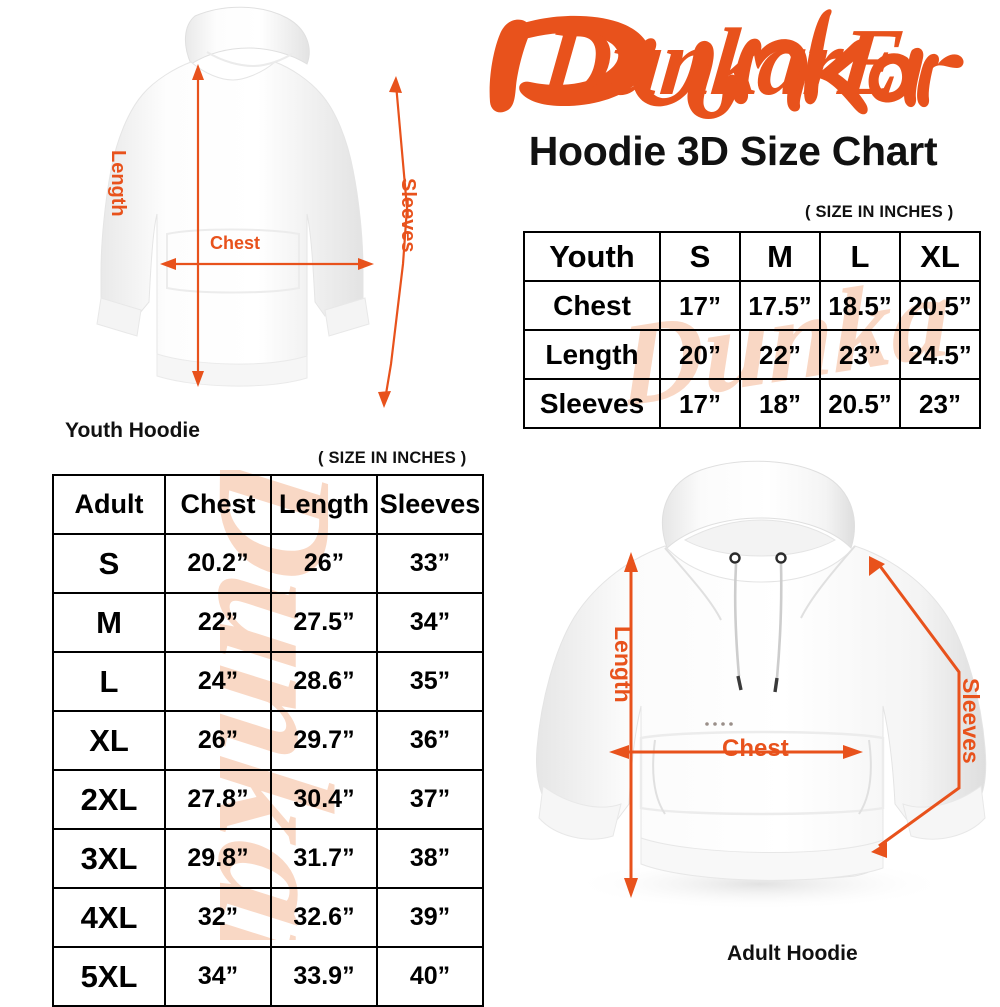 The image size is (1000, 1007). I want to click on adult-length-s: 26”, so click(324, 563).